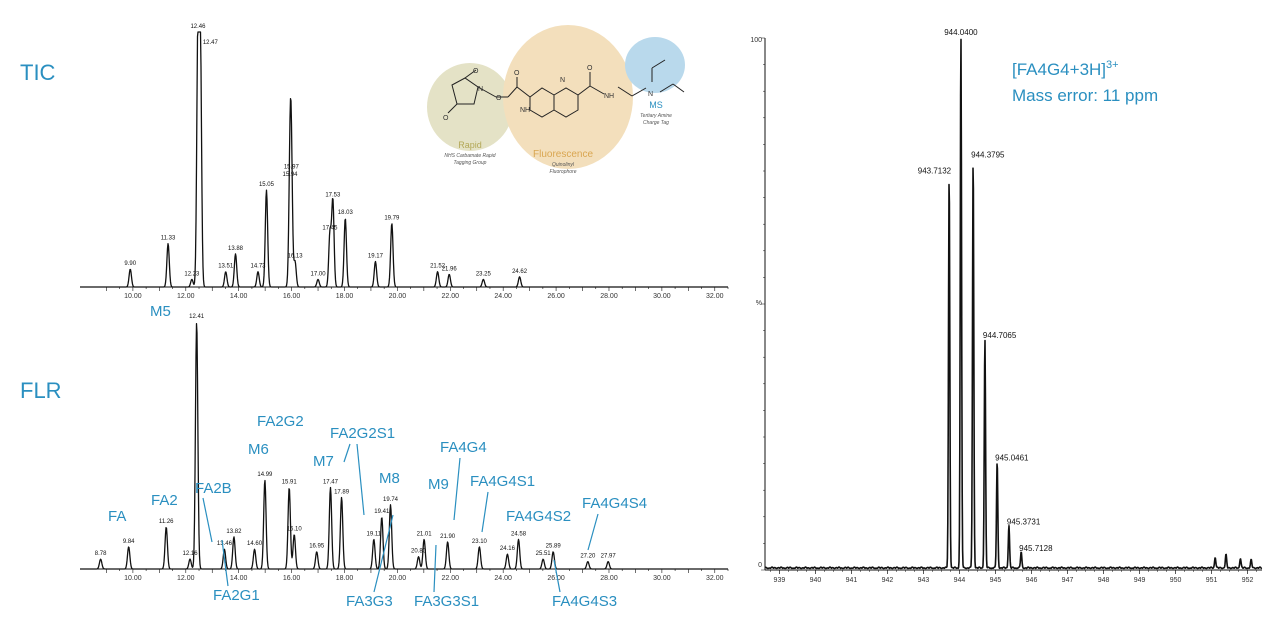  Describe the element at coordinates (186, 578) in the screenshot. I see `flr-tick-label: 12.00` at that location.